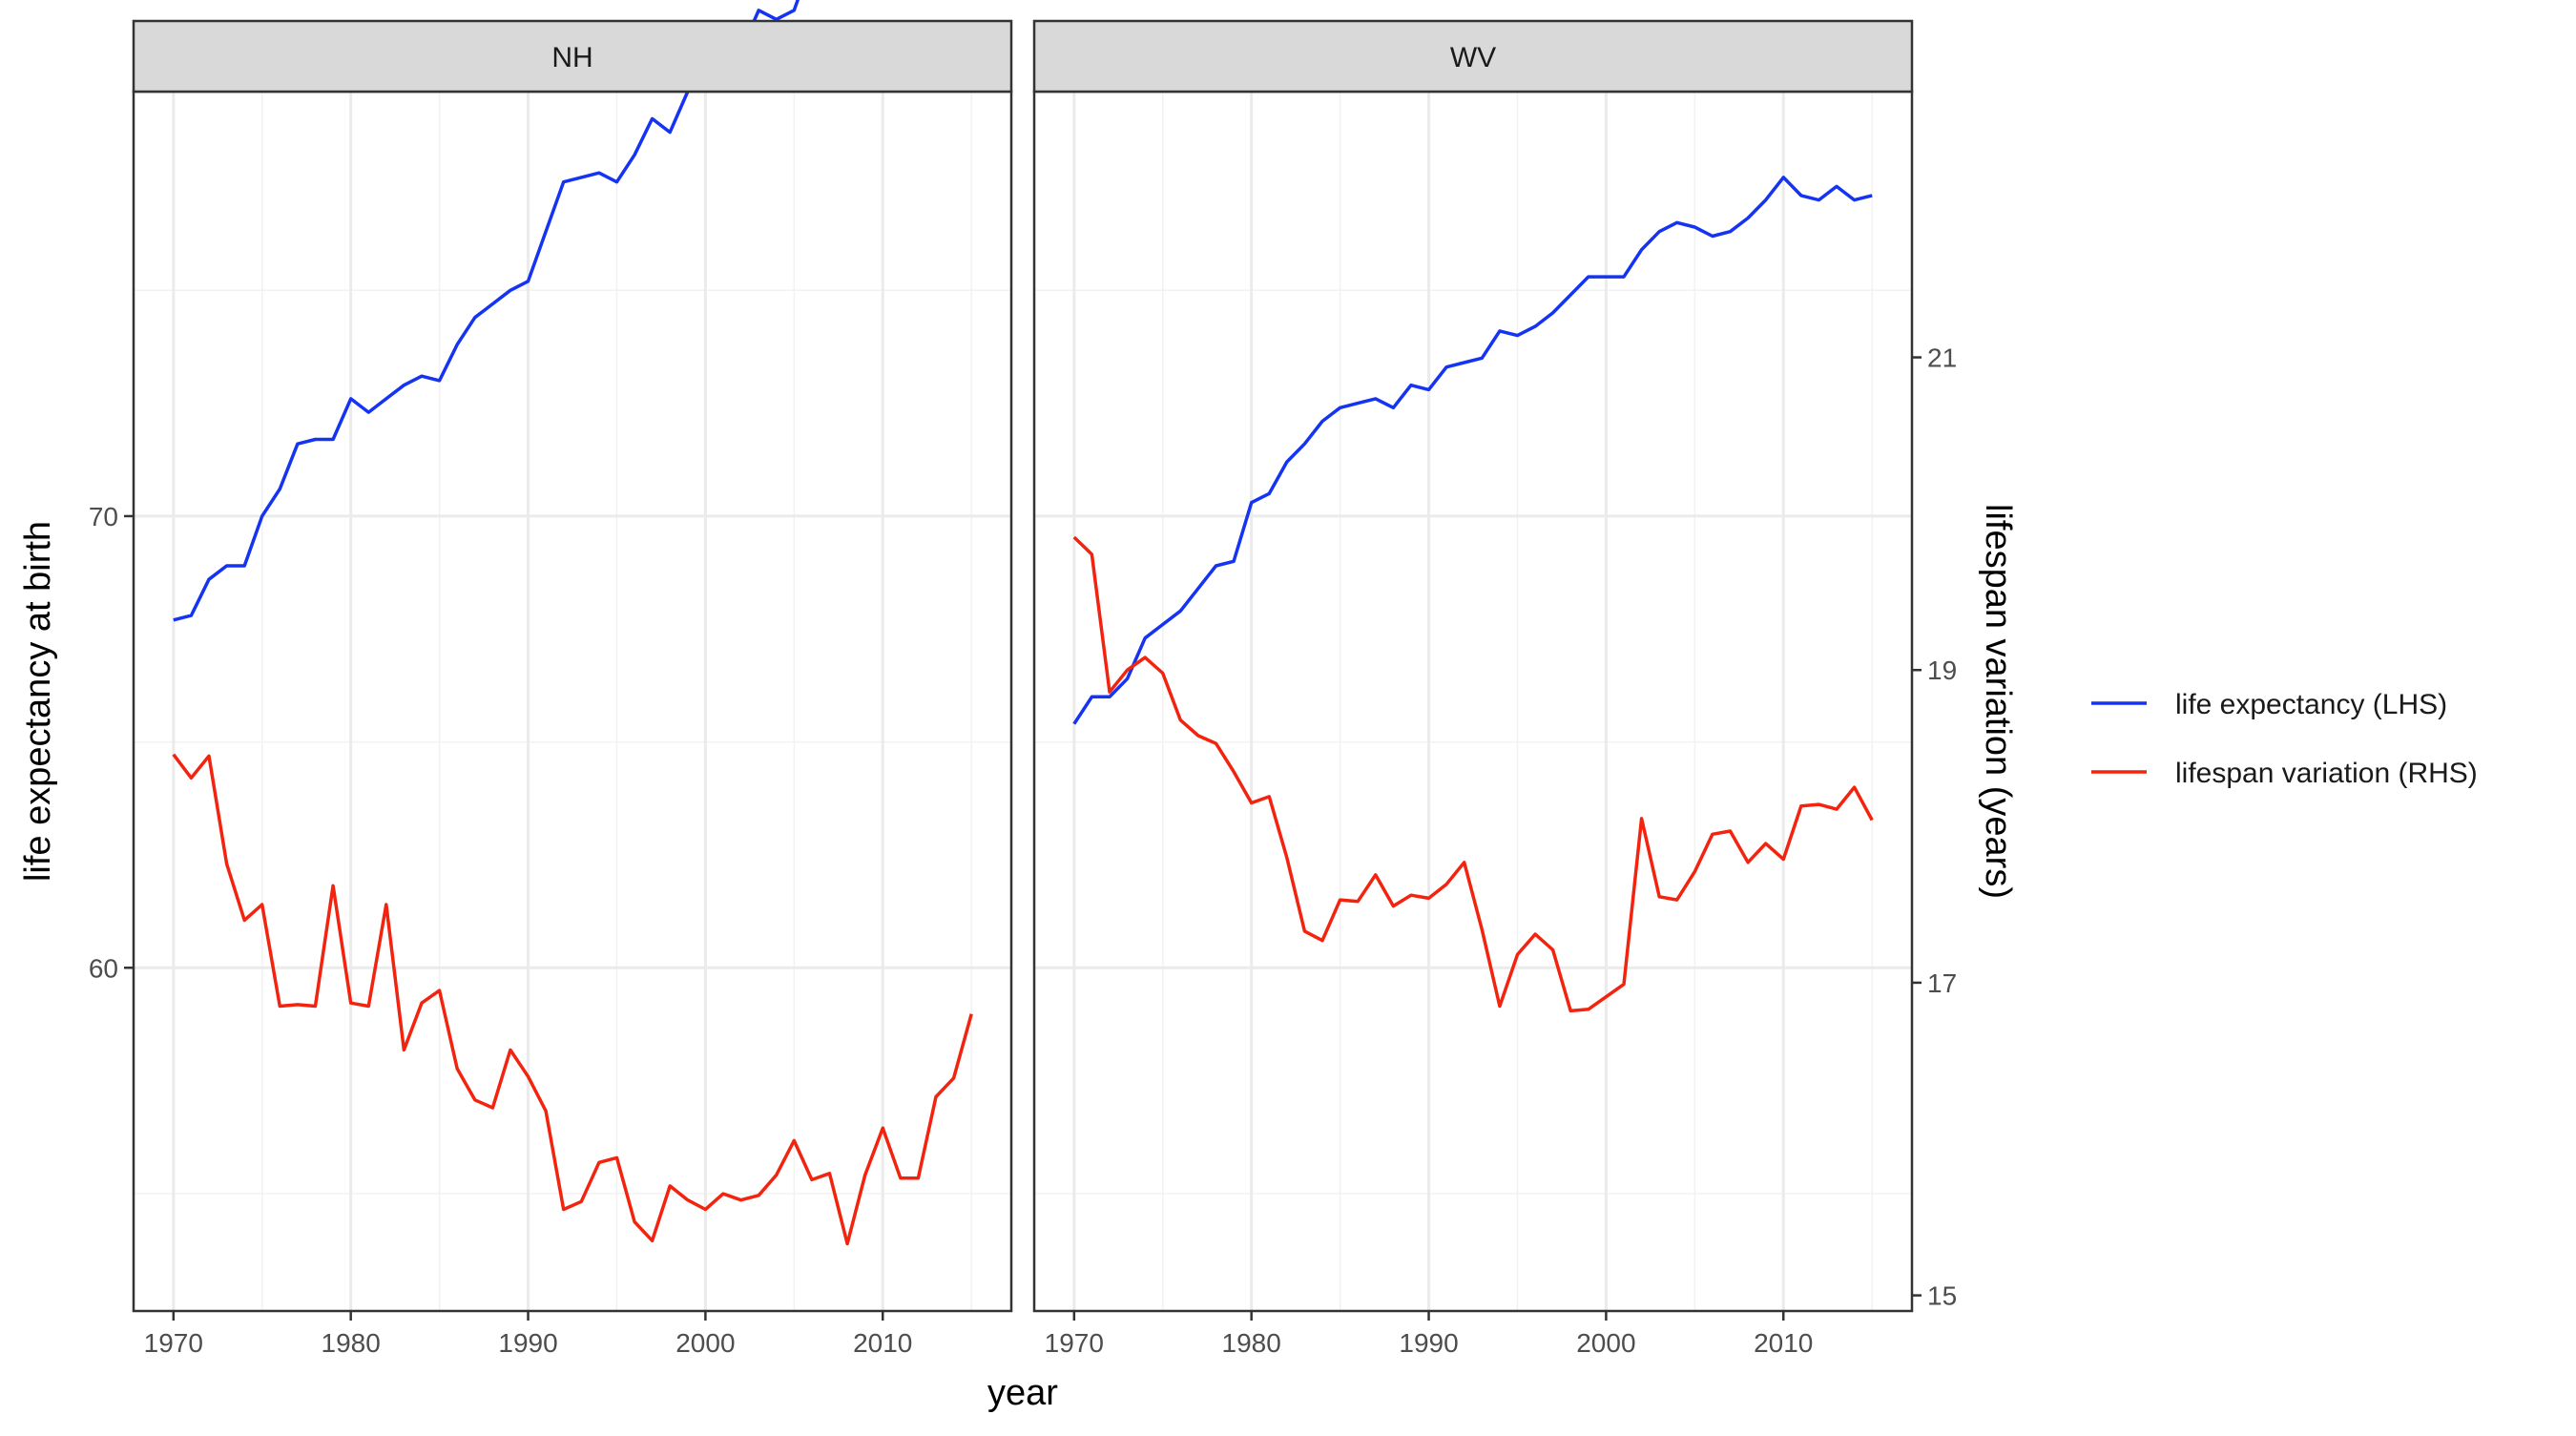 The width and height of the screenshot is (2576, 1436). What do you see at coordinates (103, 968) in the screenshot?
I see `y-left-tick-label: 60` at bounding box center [103, 968].